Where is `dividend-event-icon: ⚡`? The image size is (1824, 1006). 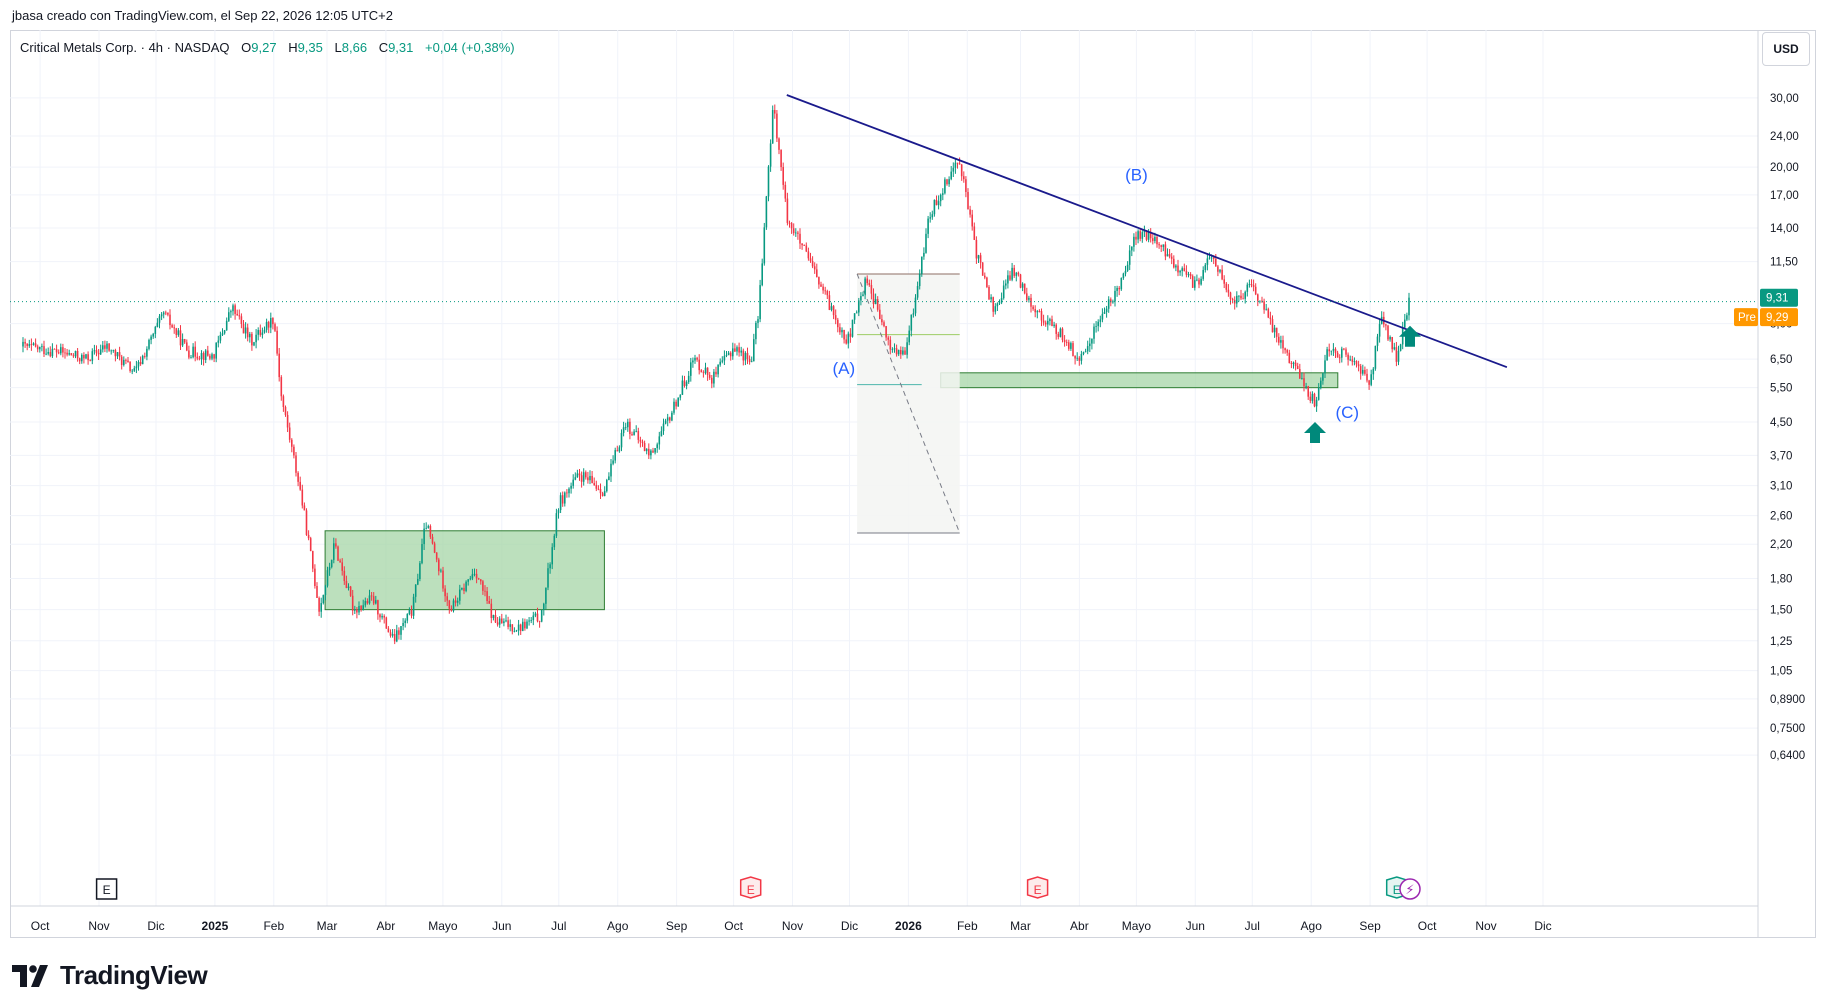 dividend-event-icon: ⚡ is located at coordinates (1410, 889).